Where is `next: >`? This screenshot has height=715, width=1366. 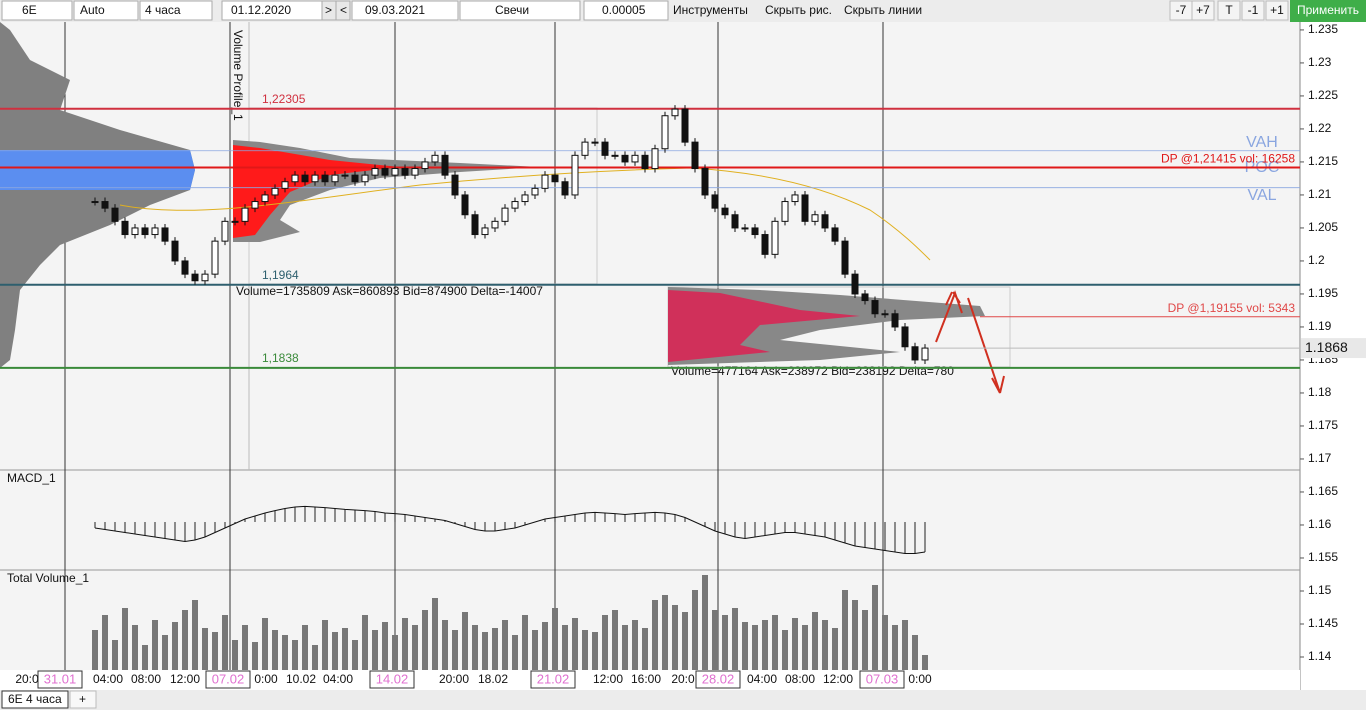 next: > is located at coordinates (328, 10).